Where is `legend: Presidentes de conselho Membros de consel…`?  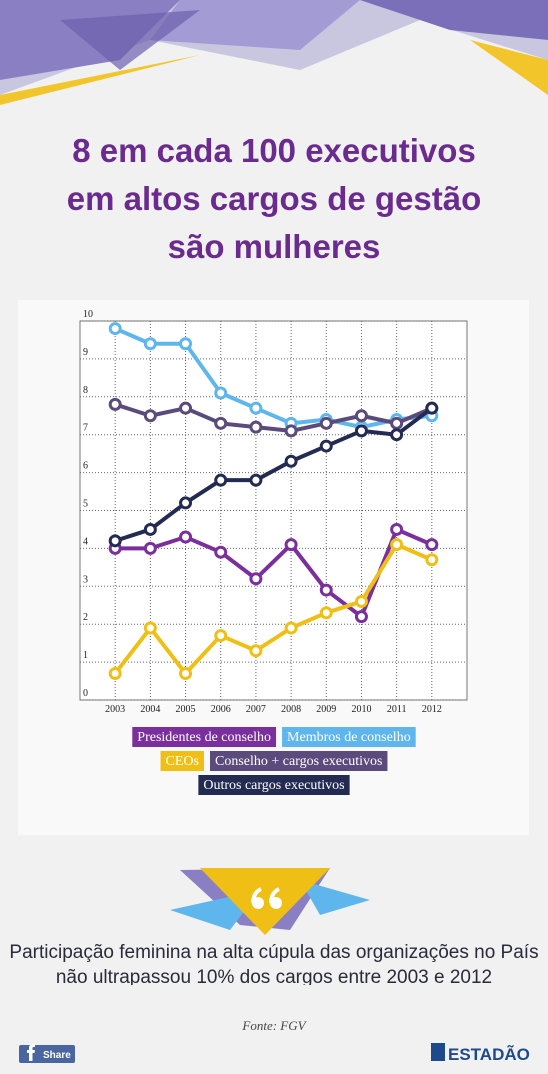 legend: Presidentes de conselho Membros de consel… is located at coordinates (274, 761).